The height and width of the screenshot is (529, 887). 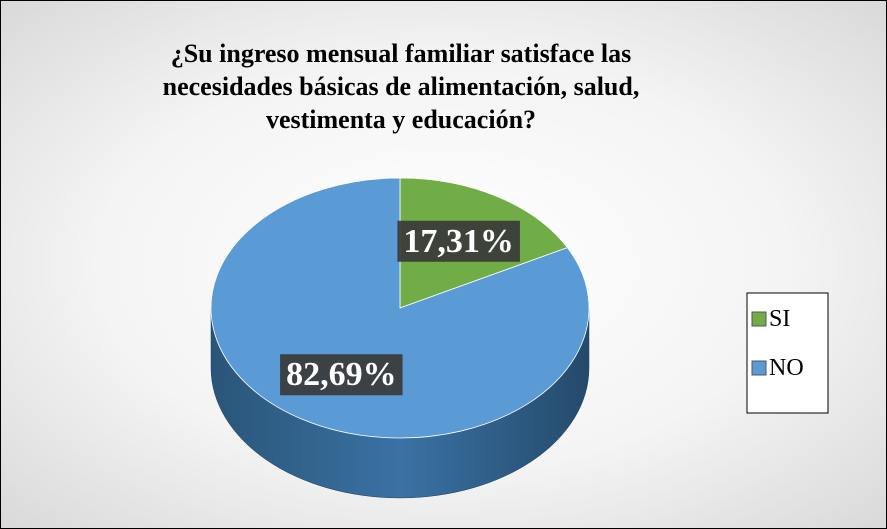 I want to click on legend-label: NO, so click(x=786, y=368).